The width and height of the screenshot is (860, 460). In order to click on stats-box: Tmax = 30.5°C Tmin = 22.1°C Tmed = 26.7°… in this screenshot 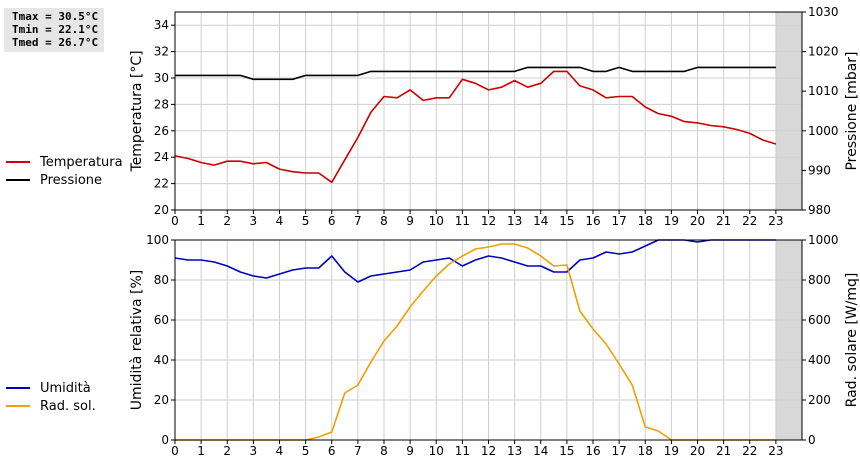, I will do `click(54, 30)`.